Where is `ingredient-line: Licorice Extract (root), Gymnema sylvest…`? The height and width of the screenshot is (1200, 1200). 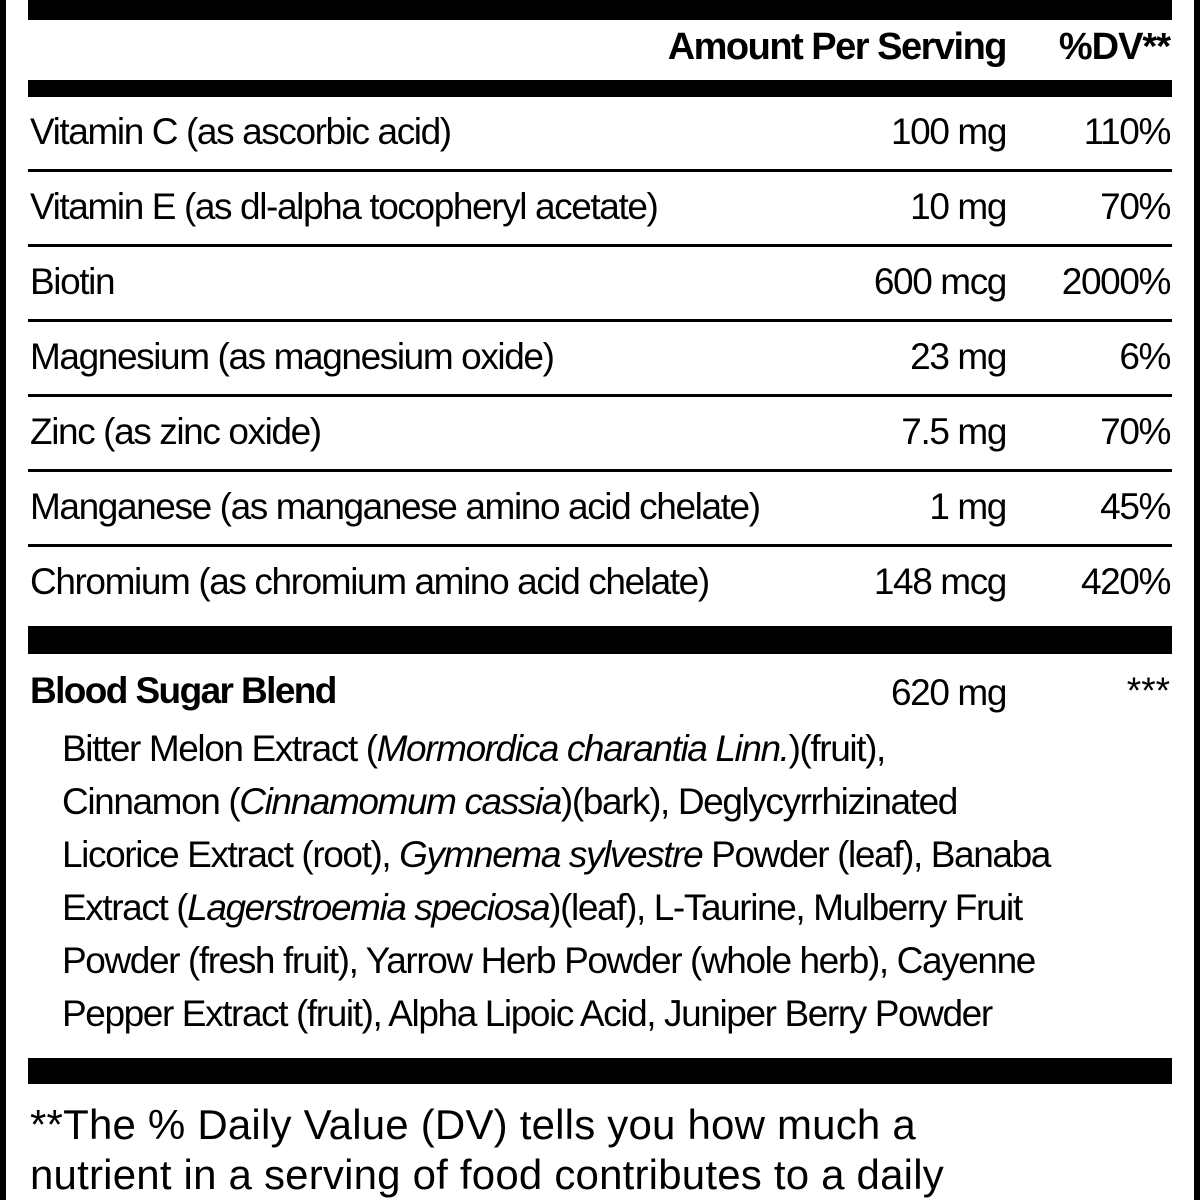 ingredient-line: Licorice Extract (root), Gymnema sylvest… is located at coordinates (607, 854).